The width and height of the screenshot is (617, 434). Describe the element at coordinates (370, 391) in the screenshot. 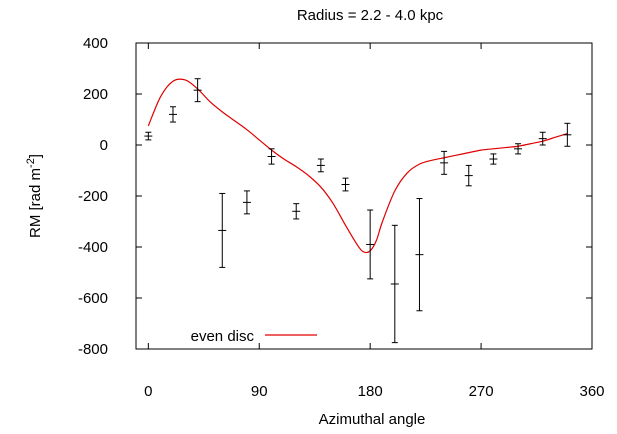

I see `x-tick-label: 180` at that location.